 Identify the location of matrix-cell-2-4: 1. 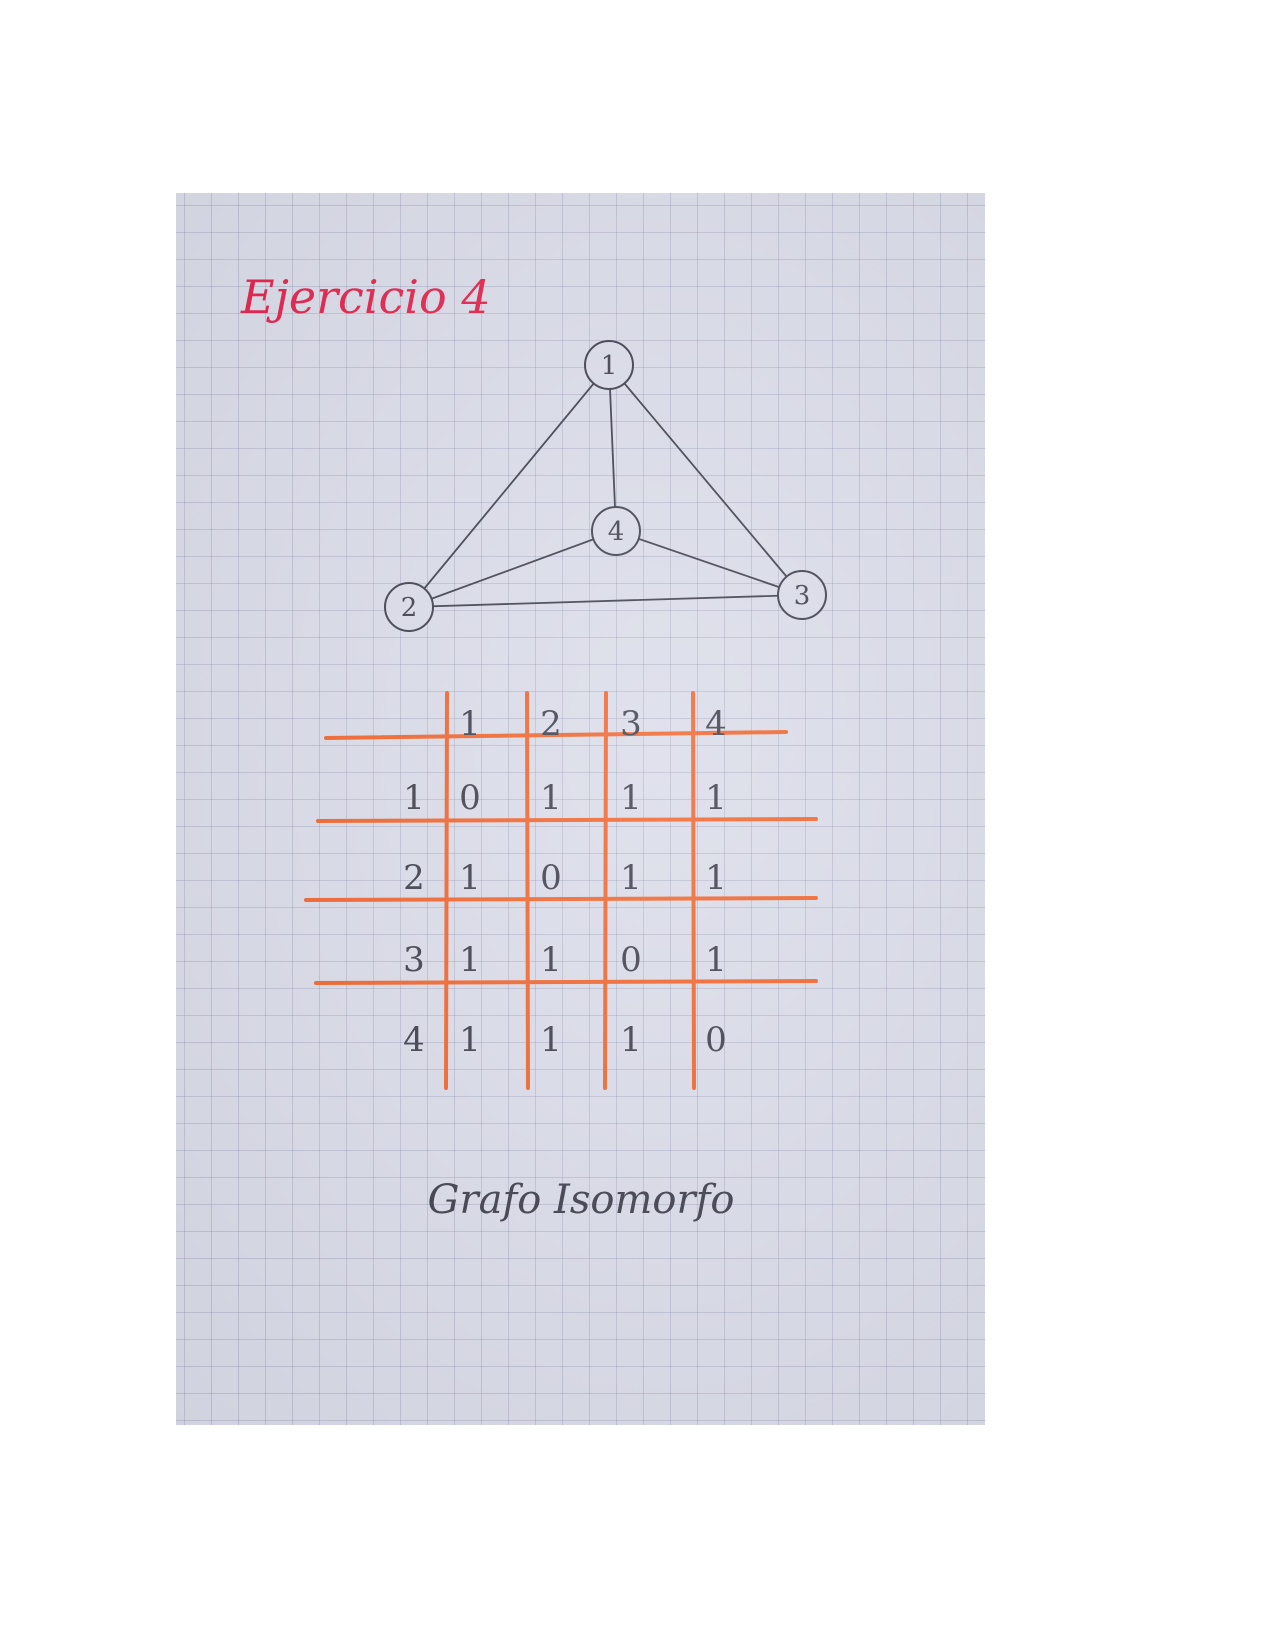
(716, 878).